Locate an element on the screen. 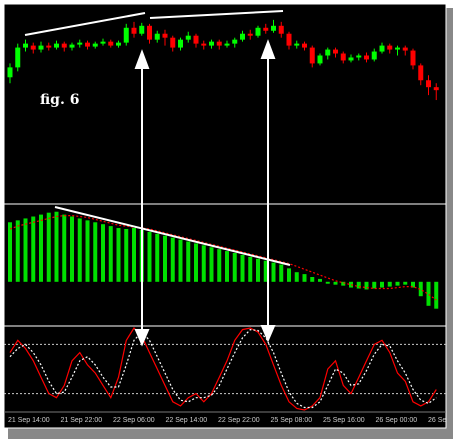 The width and height of the screenshot is (453, 439). annotation: fig. 6 is located at coordinates (59, 100).